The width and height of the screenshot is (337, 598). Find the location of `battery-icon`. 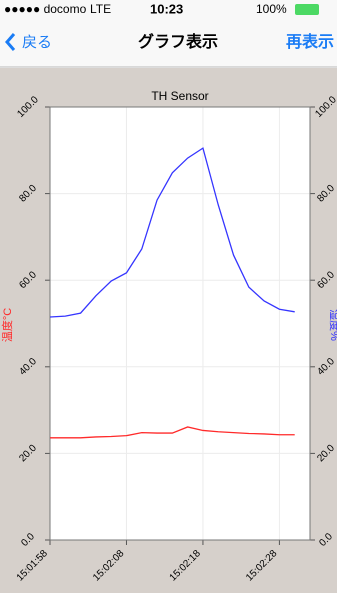

battery-icon is located at coordinates (307, 9).